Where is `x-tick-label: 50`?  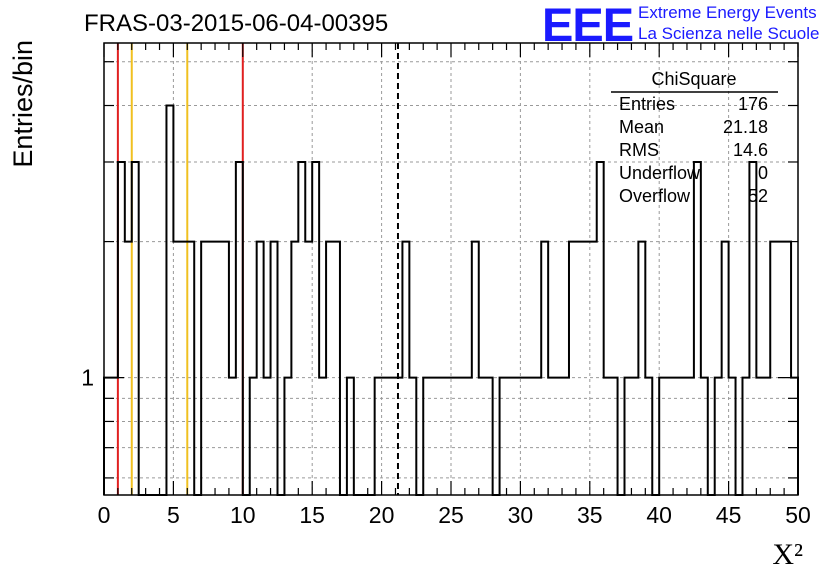 x-tick-label: 50 is located at coordinates (798, 515).